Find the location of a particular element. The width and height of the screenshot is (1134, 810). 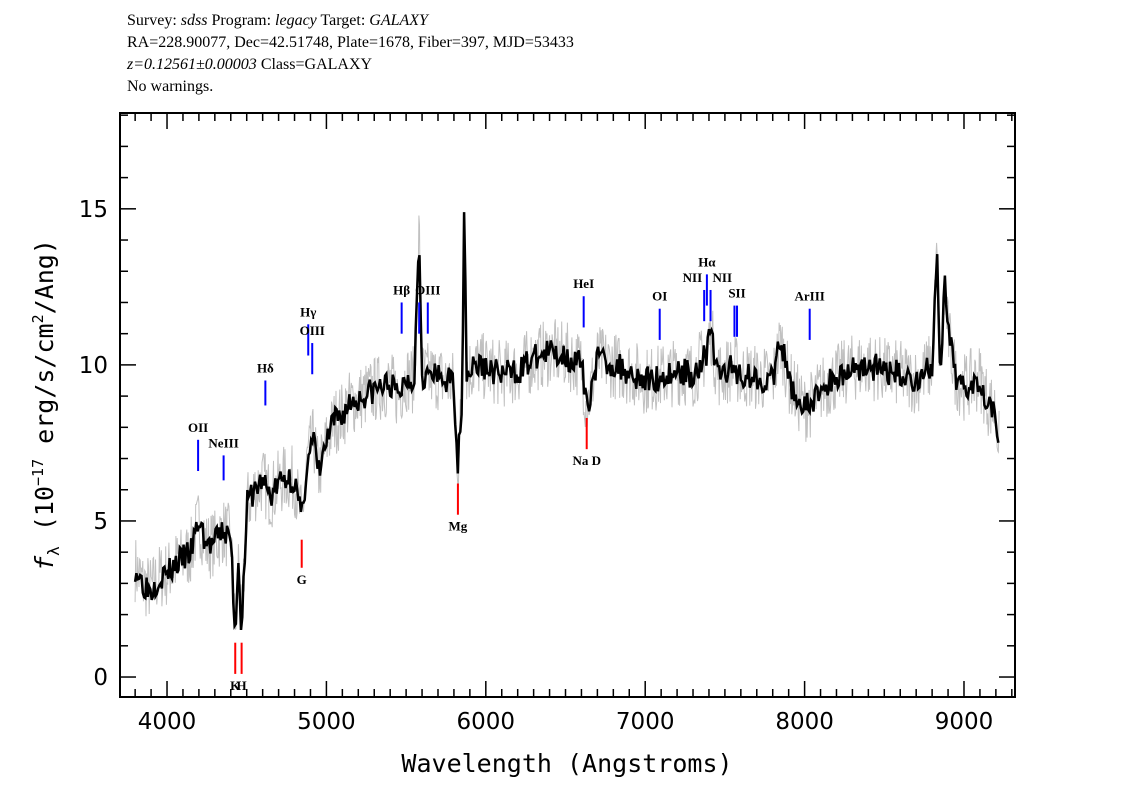

line-label: SII is located at coordinates (736, 293).